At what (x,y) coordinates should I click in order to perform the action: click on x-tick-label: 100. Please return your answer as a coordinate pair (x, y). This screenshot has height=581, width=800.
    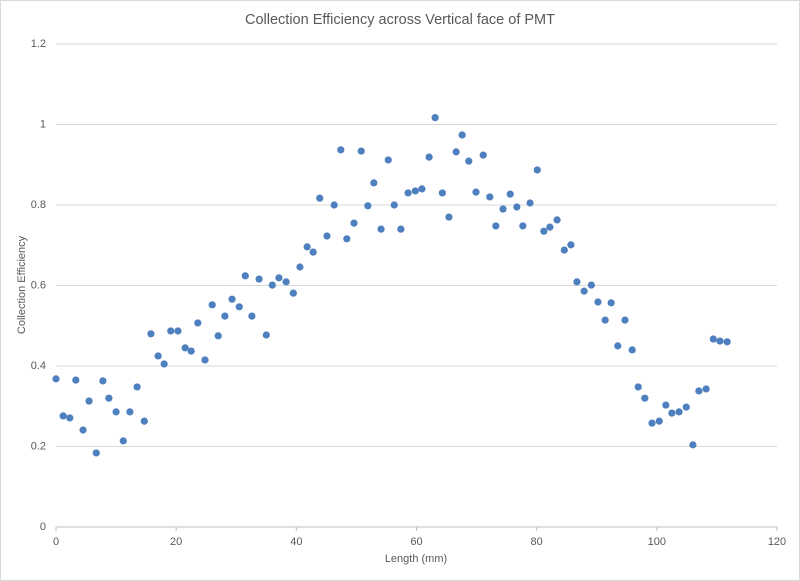
    Looking at the image, I should click on (657, 542).